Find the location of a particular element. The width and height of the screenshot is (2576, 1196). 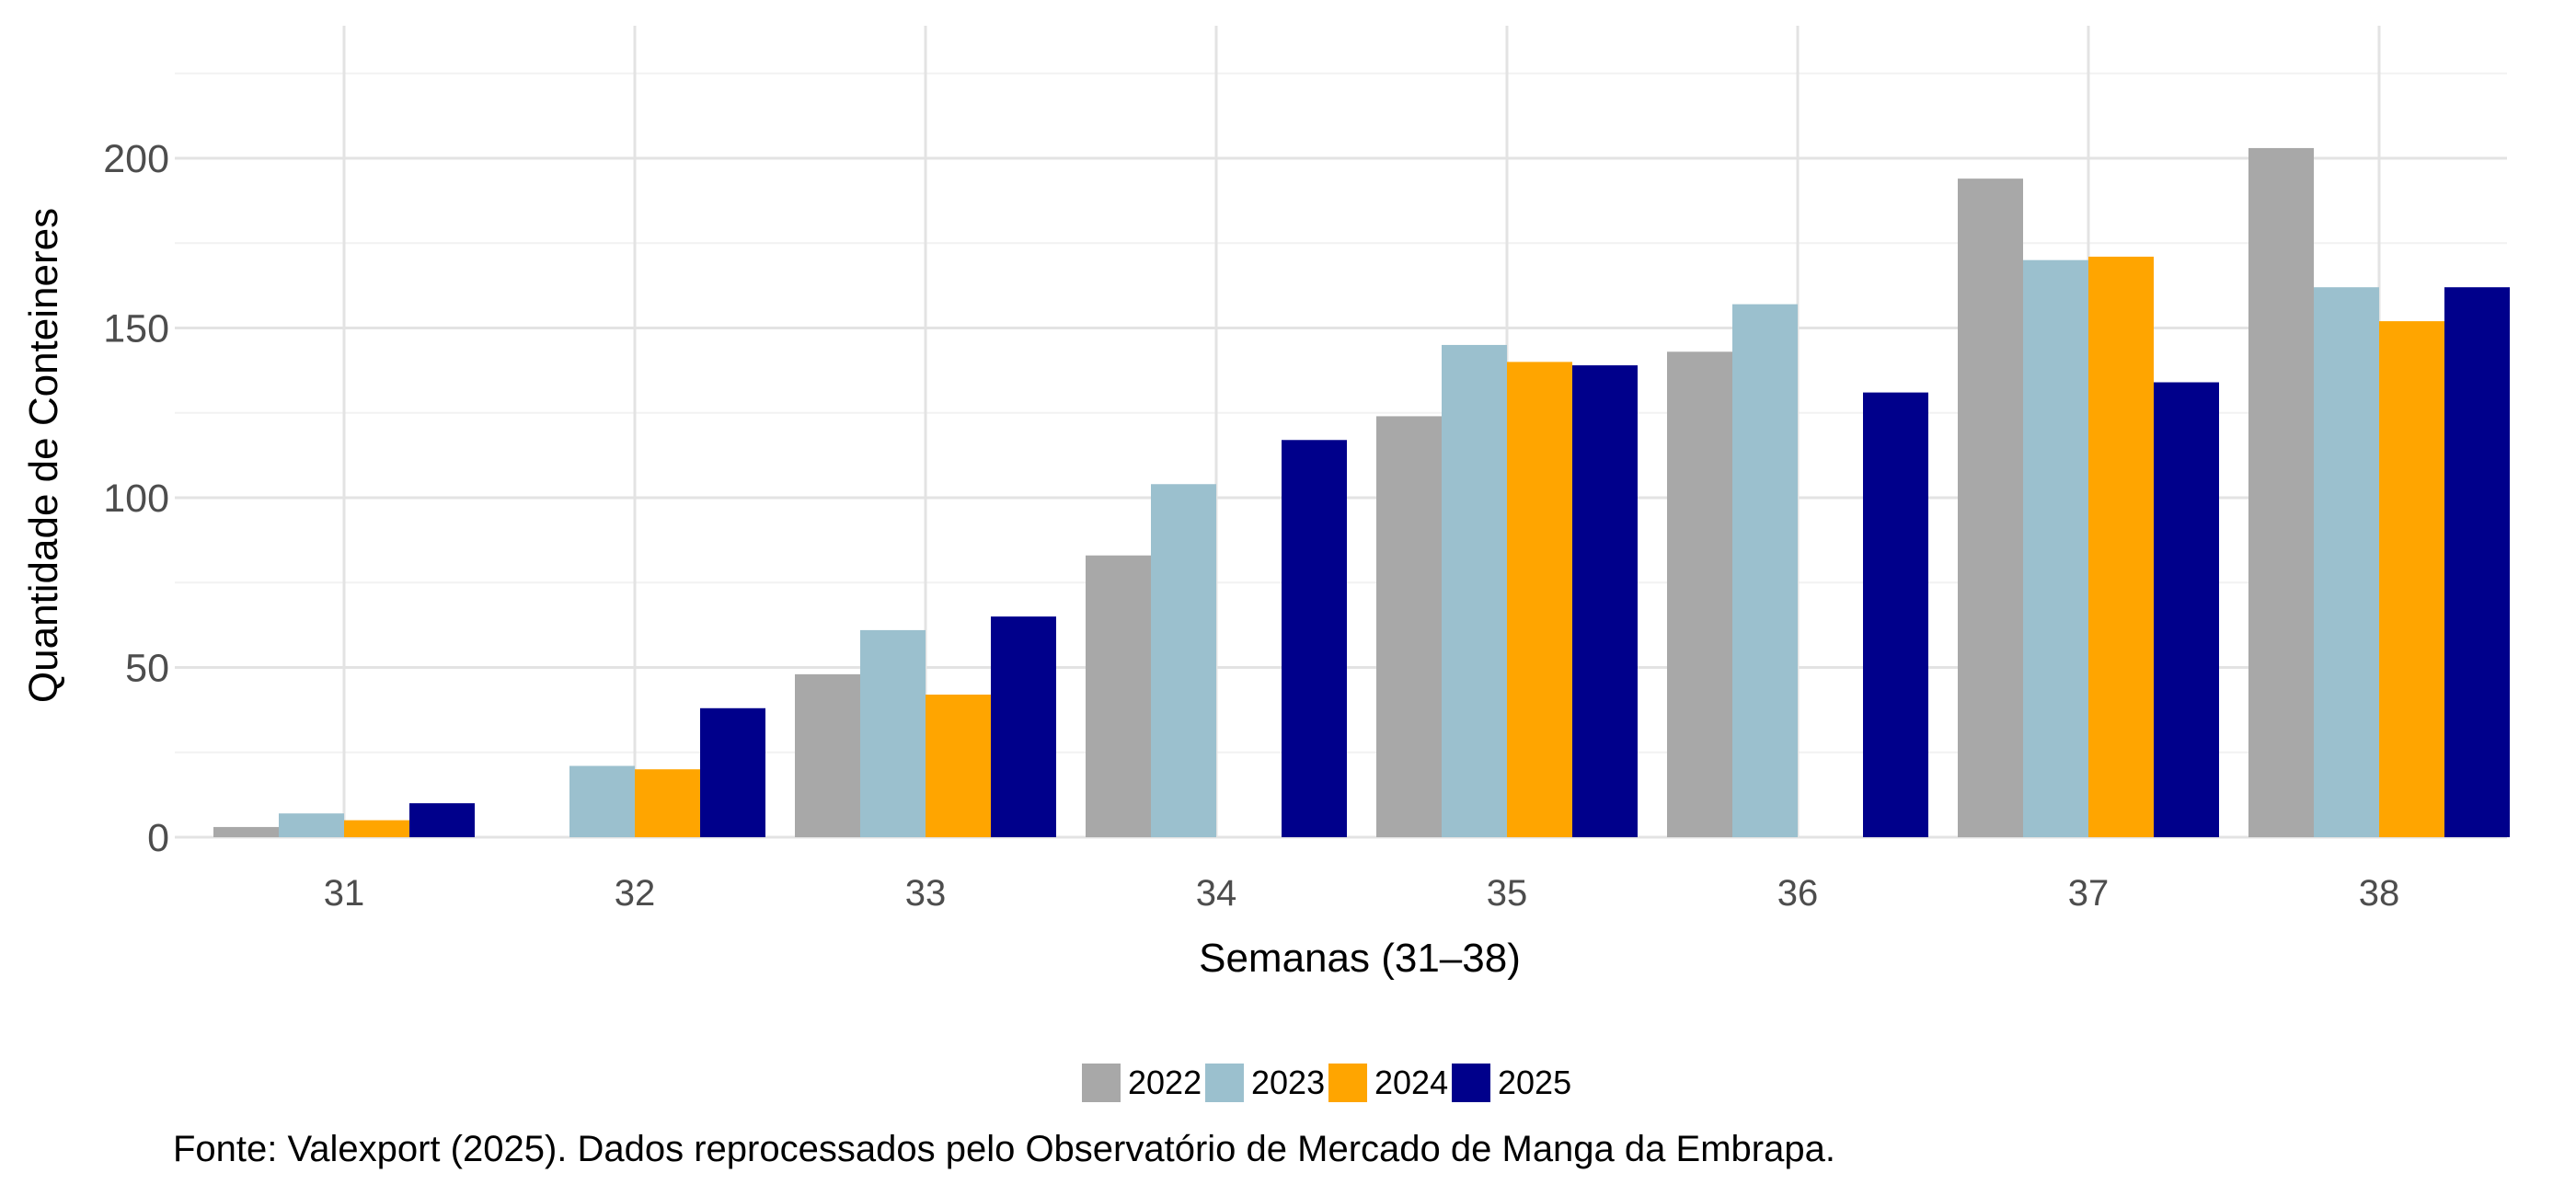

y-axis-title: Quantidade de Conteineres is located at coordinates (43, 455).